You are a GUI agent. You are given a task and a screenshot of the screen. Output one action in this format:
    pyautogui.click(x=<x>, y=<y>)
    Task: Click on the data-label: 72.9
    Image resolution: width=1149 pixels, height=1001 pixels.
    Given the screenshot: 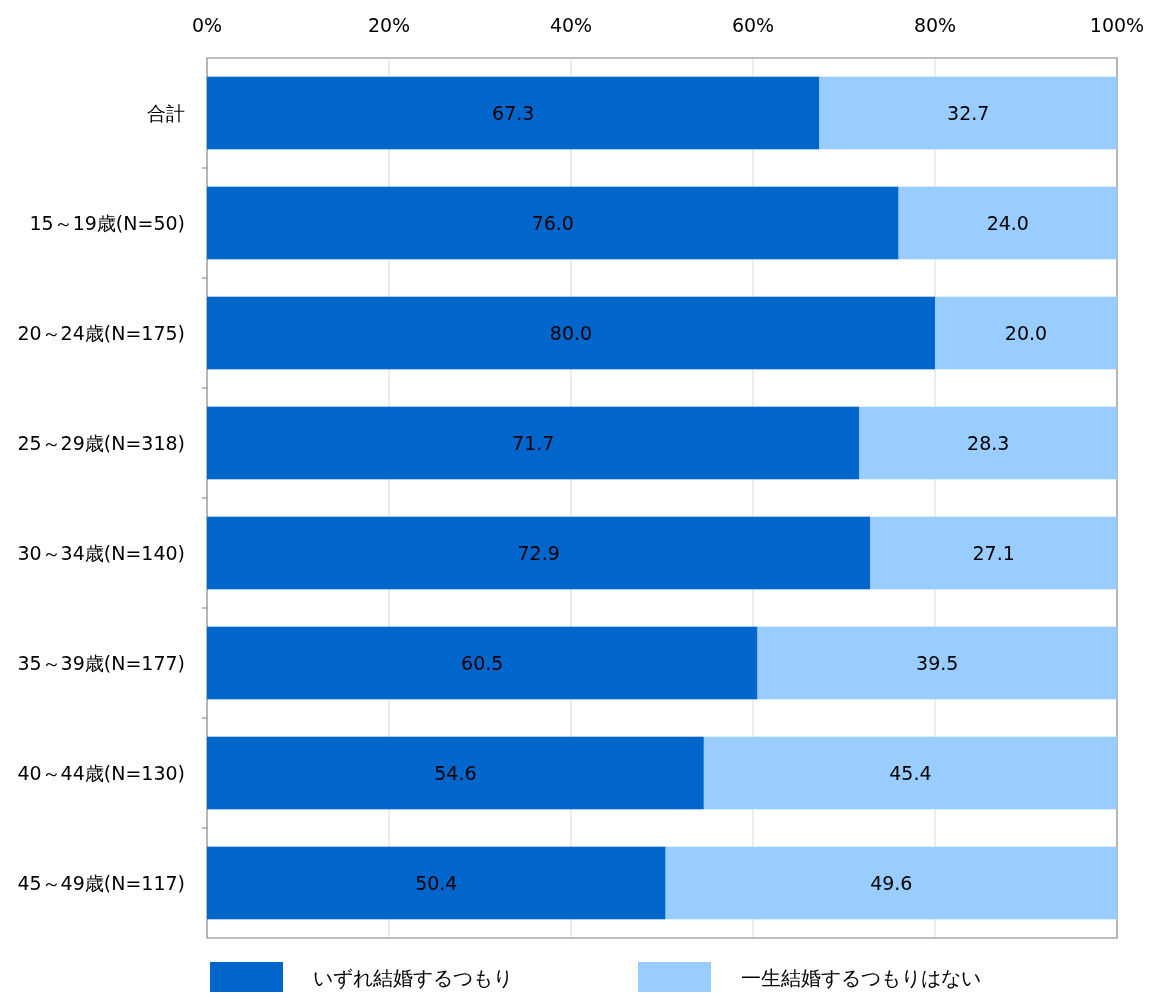 What is the action you would take?
    pyautogui.click(x=538, y=553)
    